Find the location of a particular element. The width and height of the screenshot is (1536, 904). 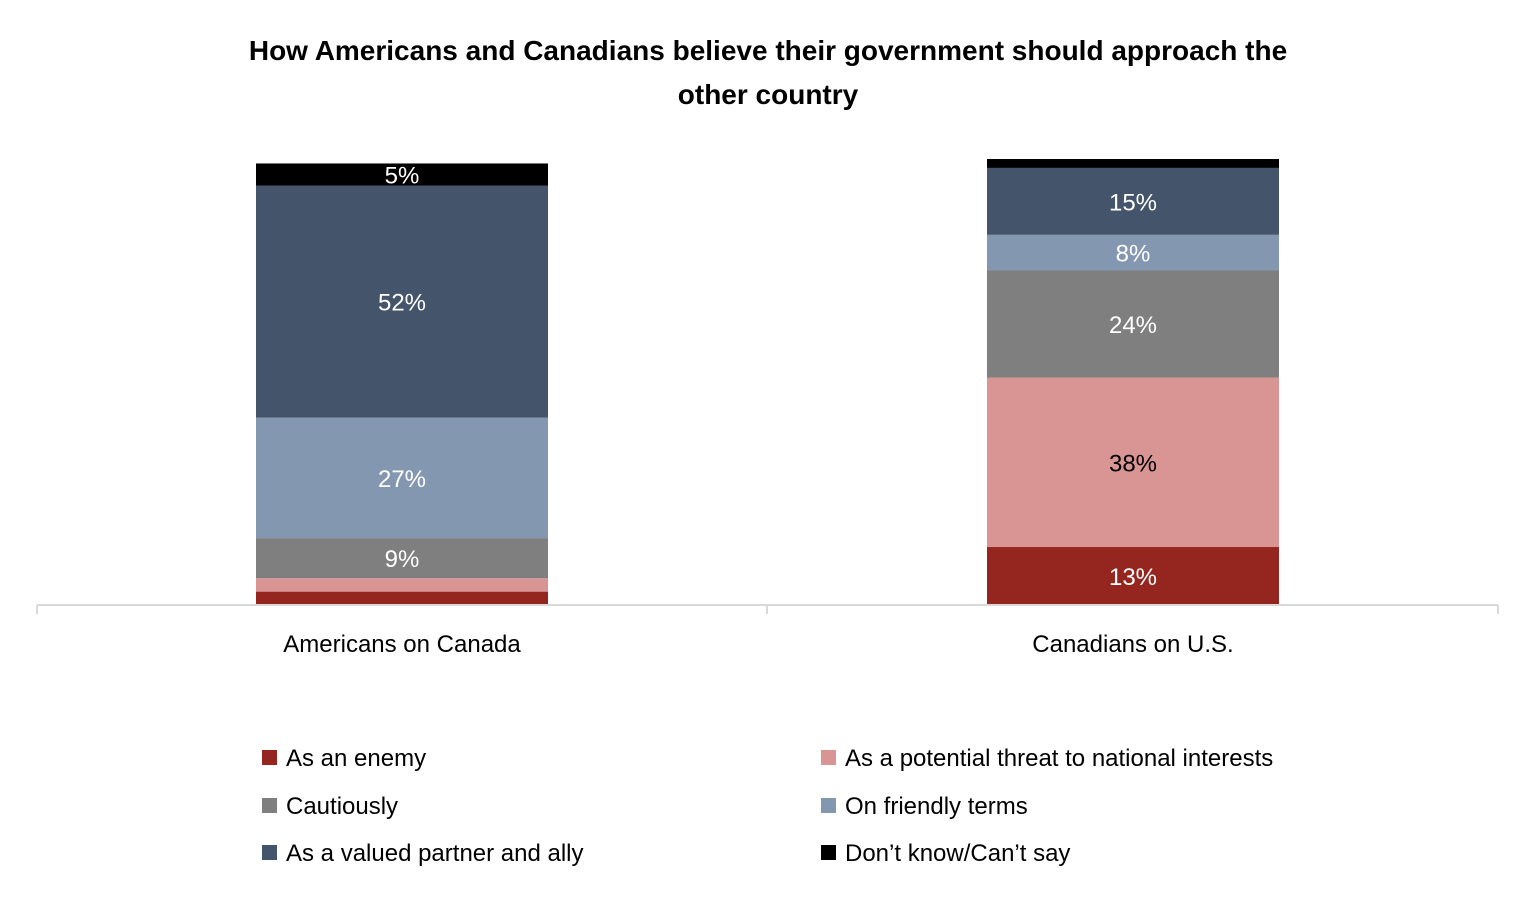

data-label: 8% is located at coordinates (1133, 254).